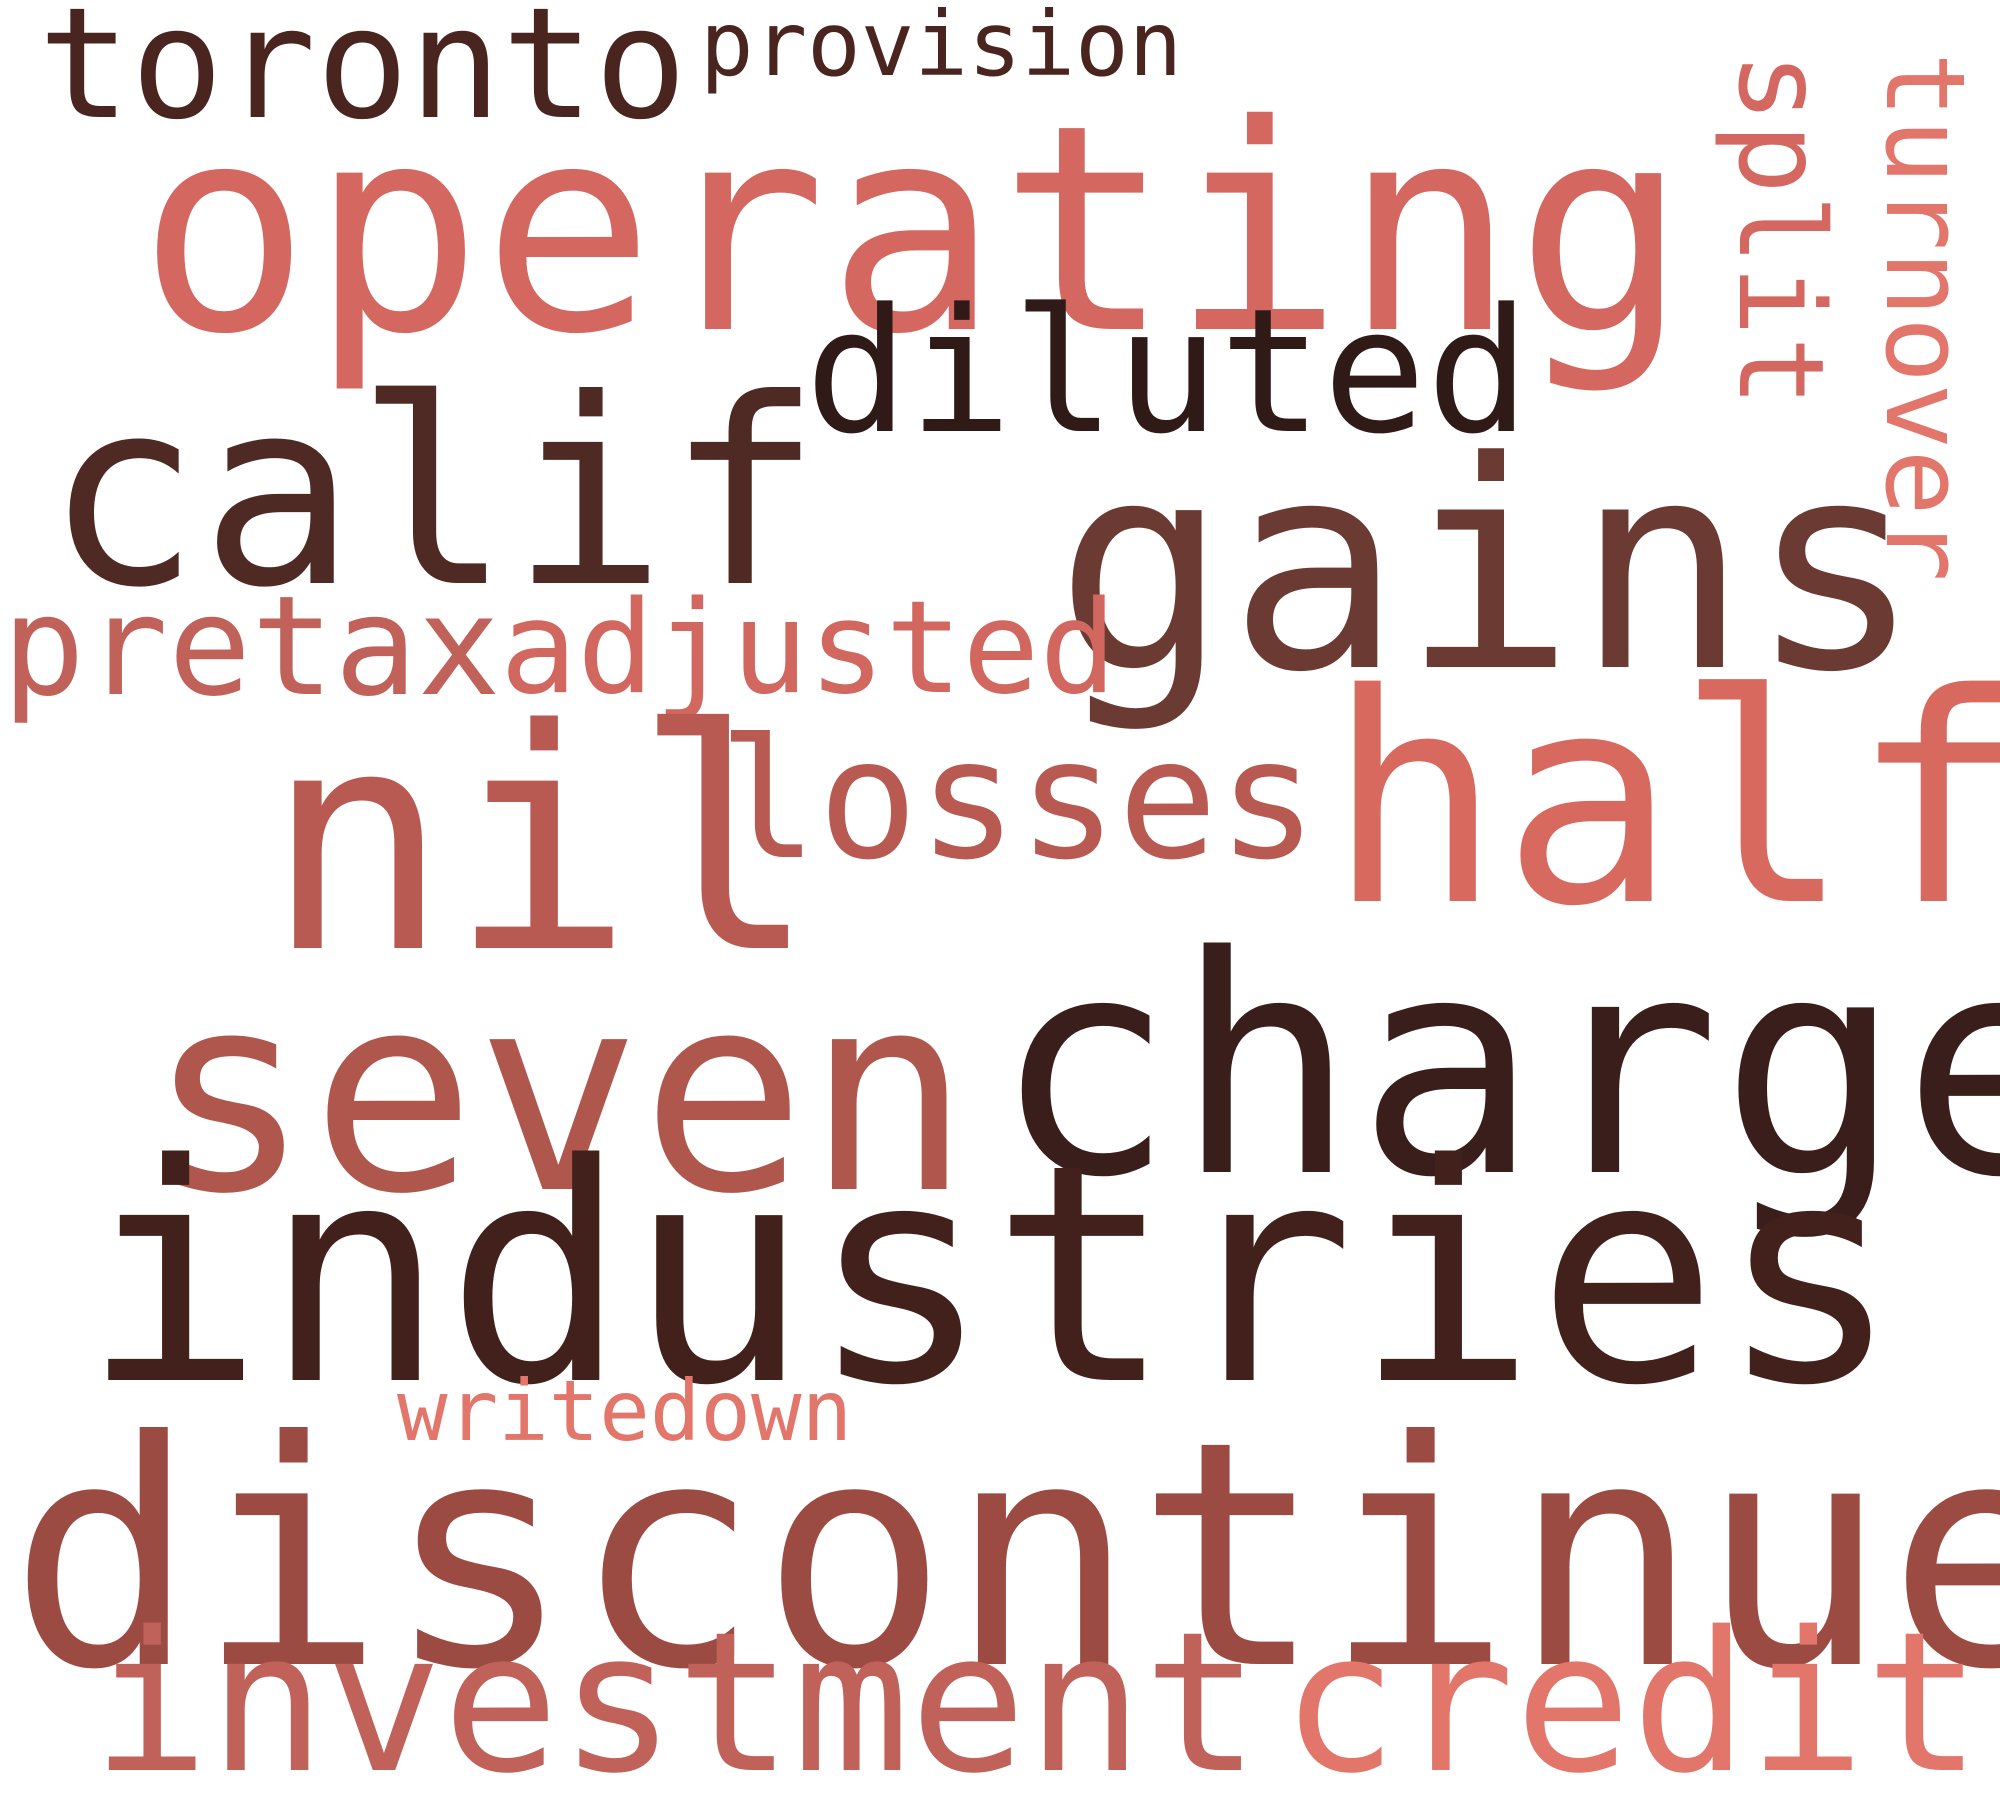 This screenshot has width=2000, height=1800. I want to click on word-charge: charge, so click(1496, 1068).